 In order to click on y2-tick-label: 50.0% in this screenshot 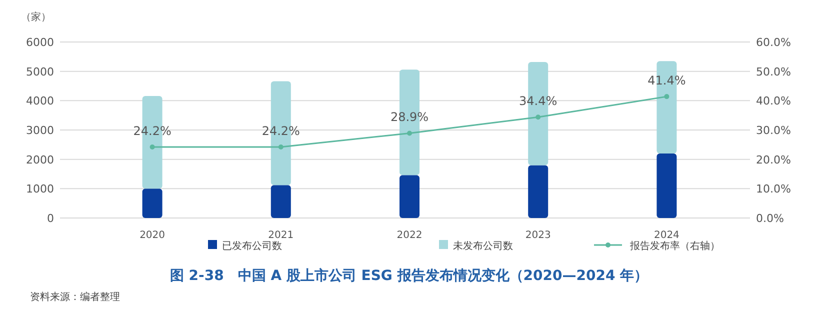, I will do `click(773, 71)`.